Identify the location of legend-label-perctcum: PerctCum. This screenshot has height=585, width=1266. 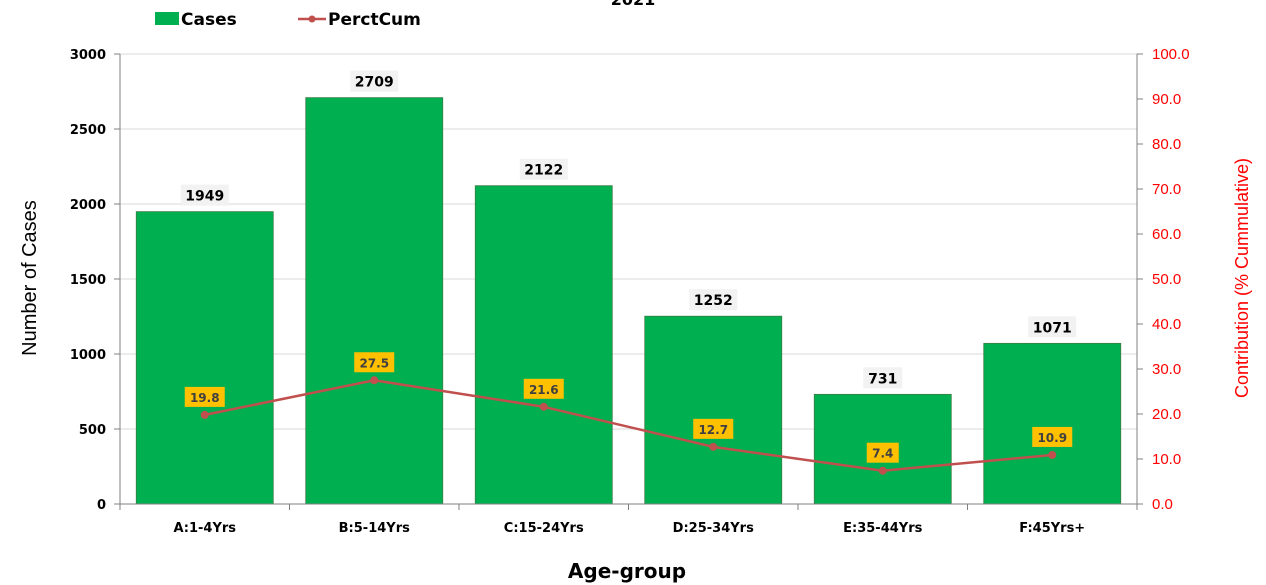
(374, 20).